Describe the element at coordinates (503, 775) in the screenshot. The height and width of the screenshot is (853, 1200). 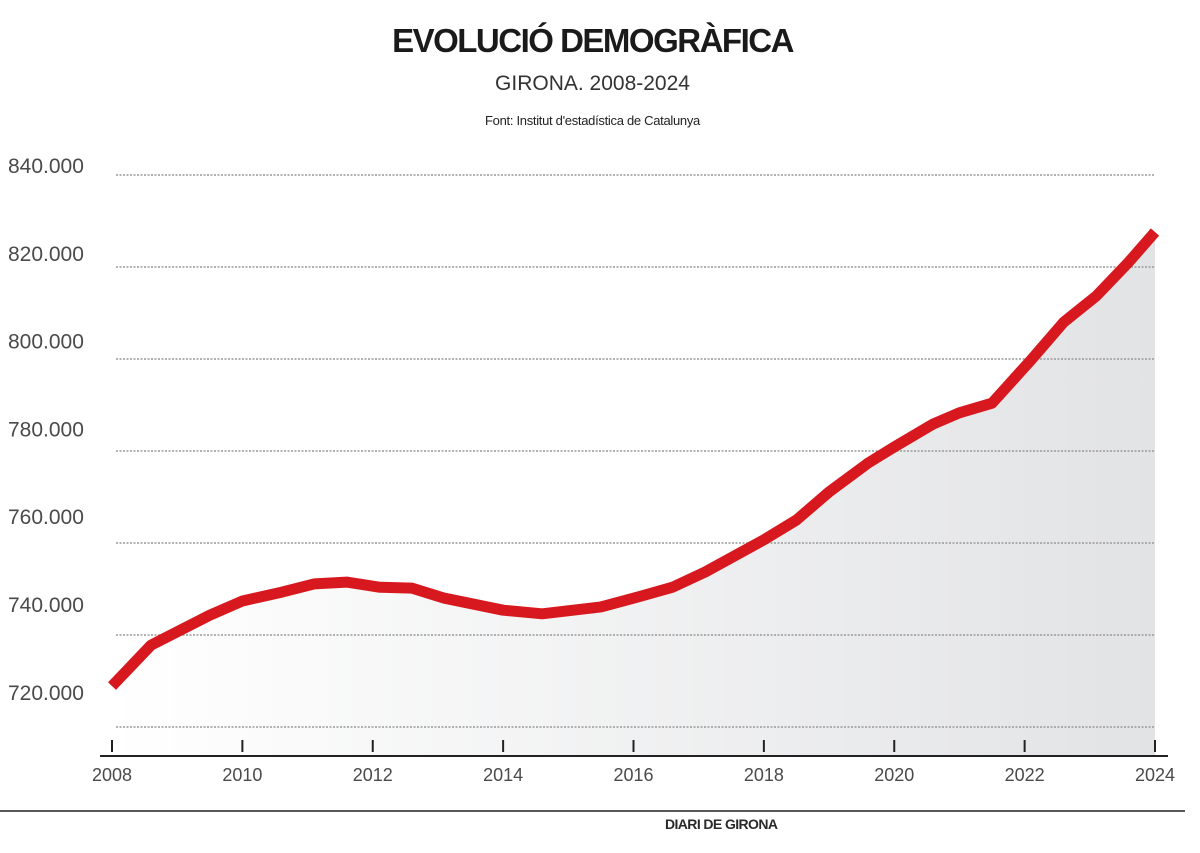
I see `x-tick-label: 2014` at that location.